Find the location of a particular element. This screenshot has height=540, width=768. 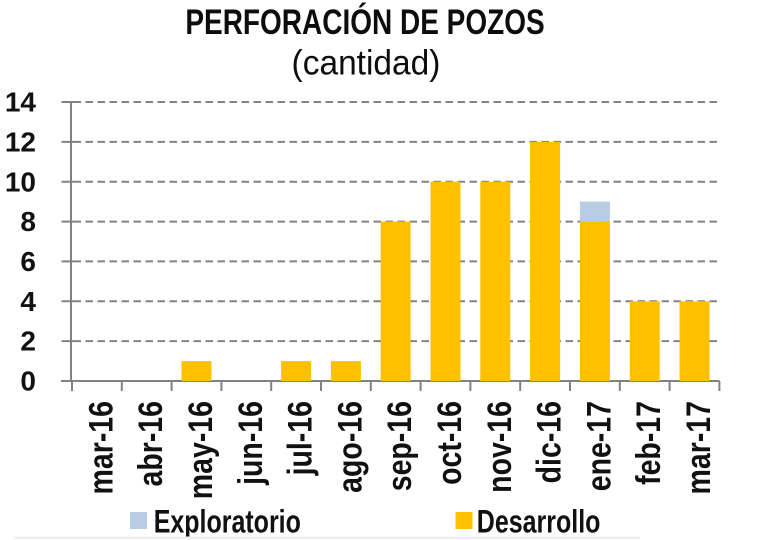

svg-text: 6 is located at coordinates (28, 261).